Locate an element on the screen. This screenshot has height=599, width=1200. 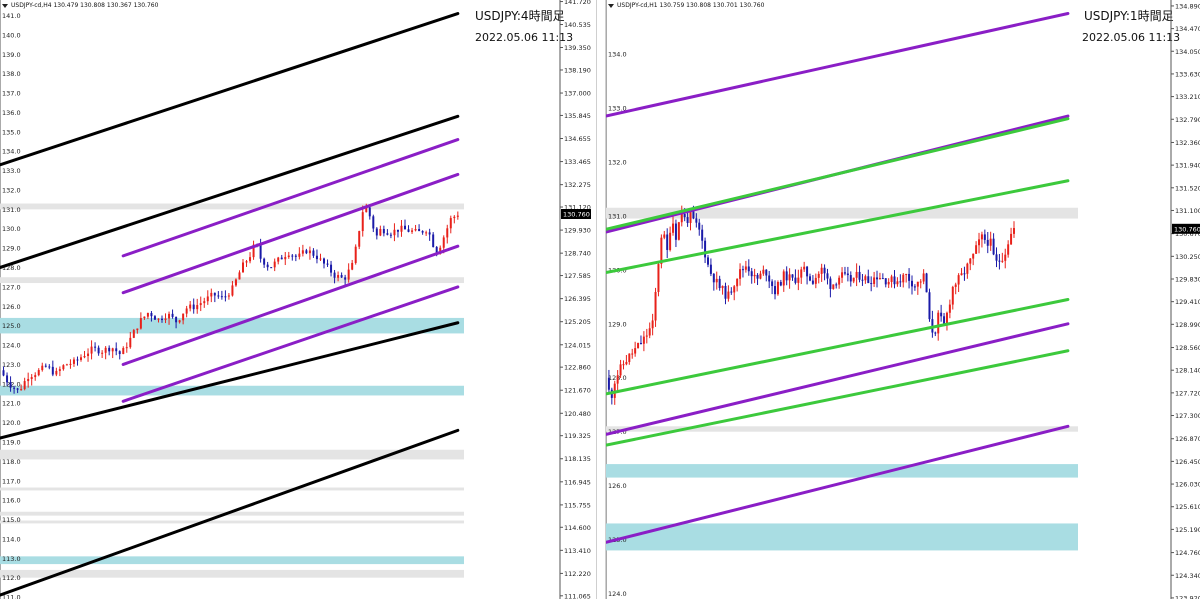
right-tick-label: 131.520 is located at coordinates (1187, 188).